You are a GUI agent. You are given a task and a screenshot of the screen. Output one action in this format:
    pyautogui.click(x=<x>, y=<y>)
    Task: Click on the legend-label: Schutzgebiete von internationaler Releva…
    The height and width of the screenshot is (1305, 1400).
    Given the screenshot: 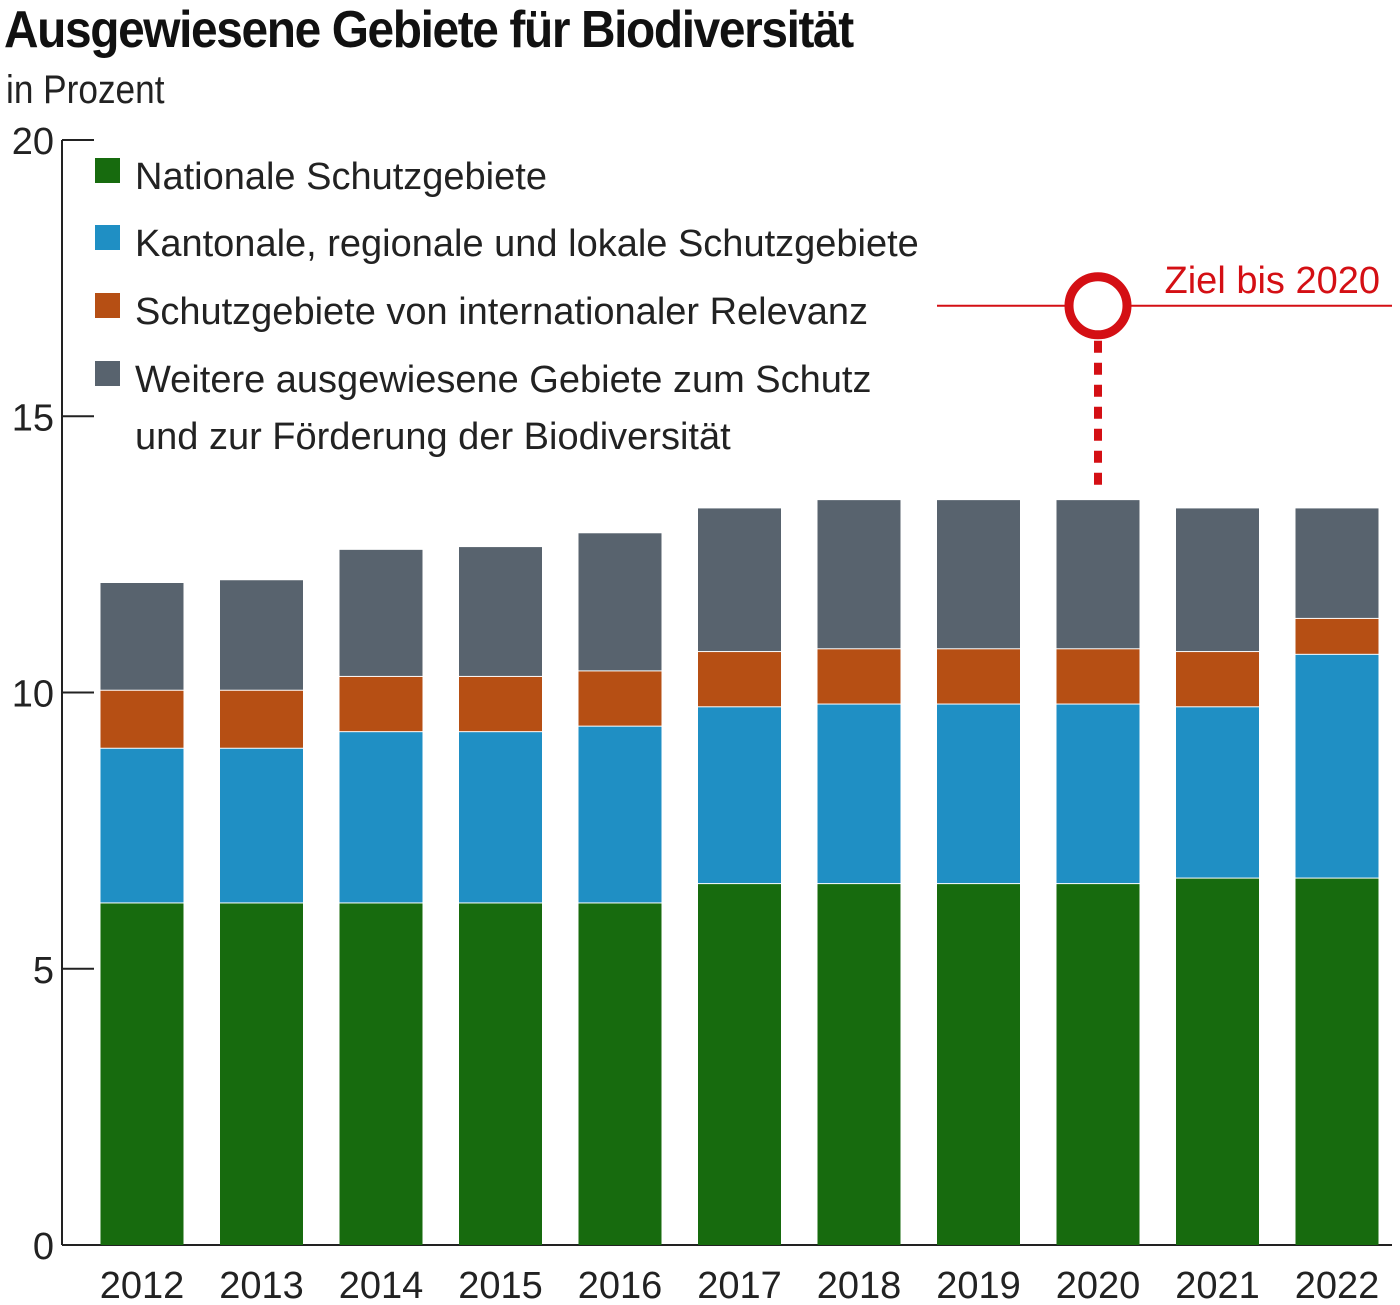 What is the action you would take?
    pyautogui.click(x=501, y=312)
    